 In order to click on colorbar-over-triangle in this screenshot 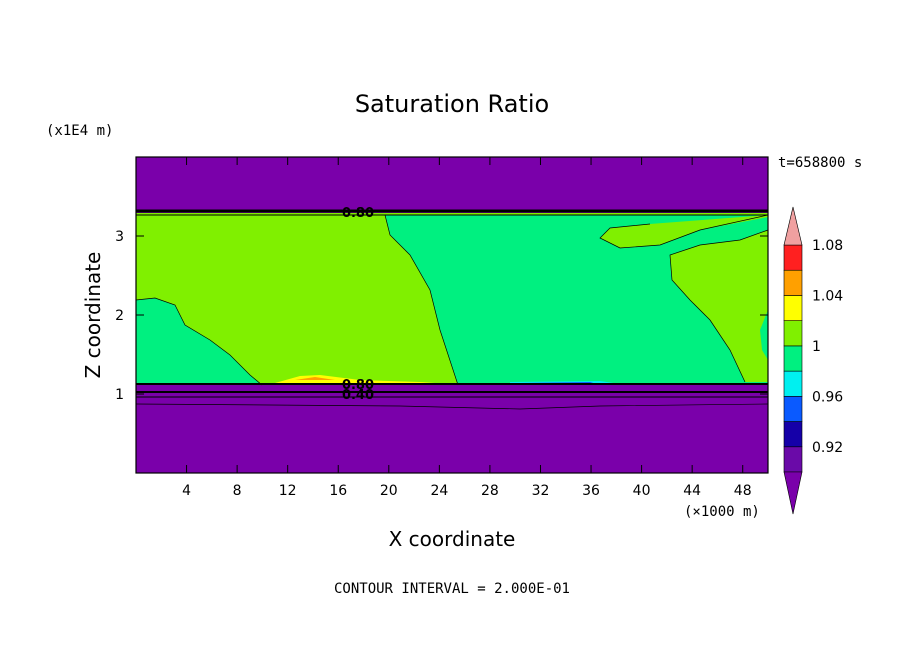, I will do `click(793, 226)`.